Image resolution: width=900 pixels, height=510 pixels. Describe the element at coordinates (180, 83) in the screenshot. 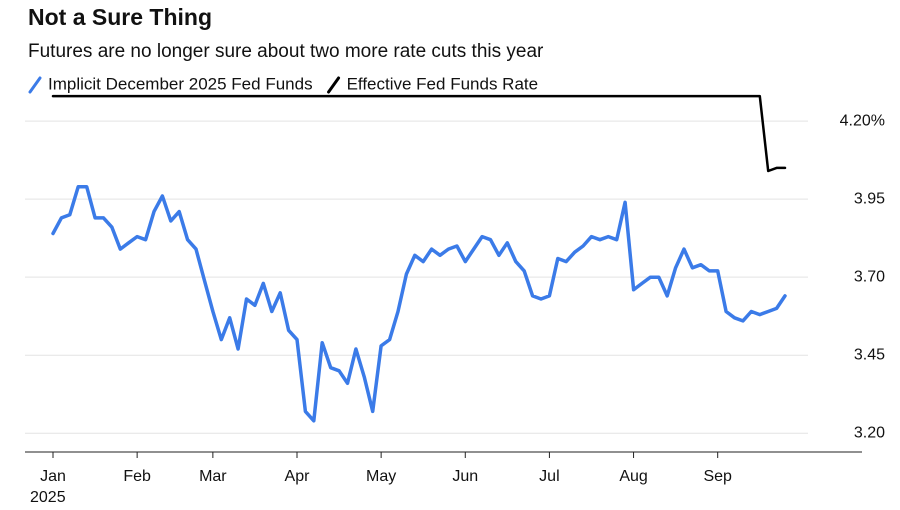

I see `legend-label: Implicit December 2025 Fed Funds` at that location.